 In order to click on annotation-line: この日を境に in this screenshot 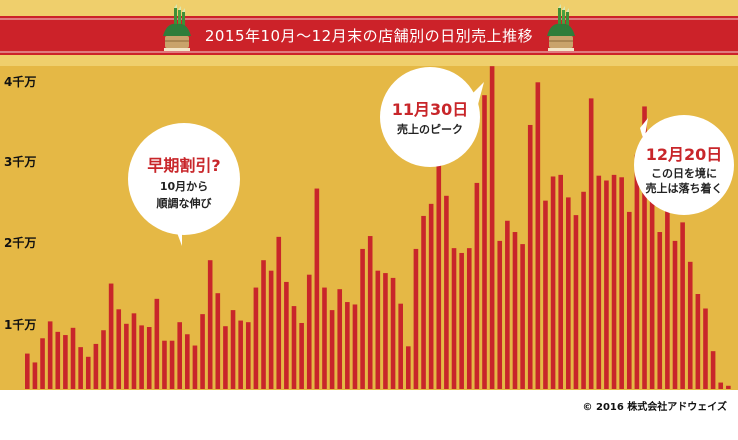, I will do `click(684, 173)`.